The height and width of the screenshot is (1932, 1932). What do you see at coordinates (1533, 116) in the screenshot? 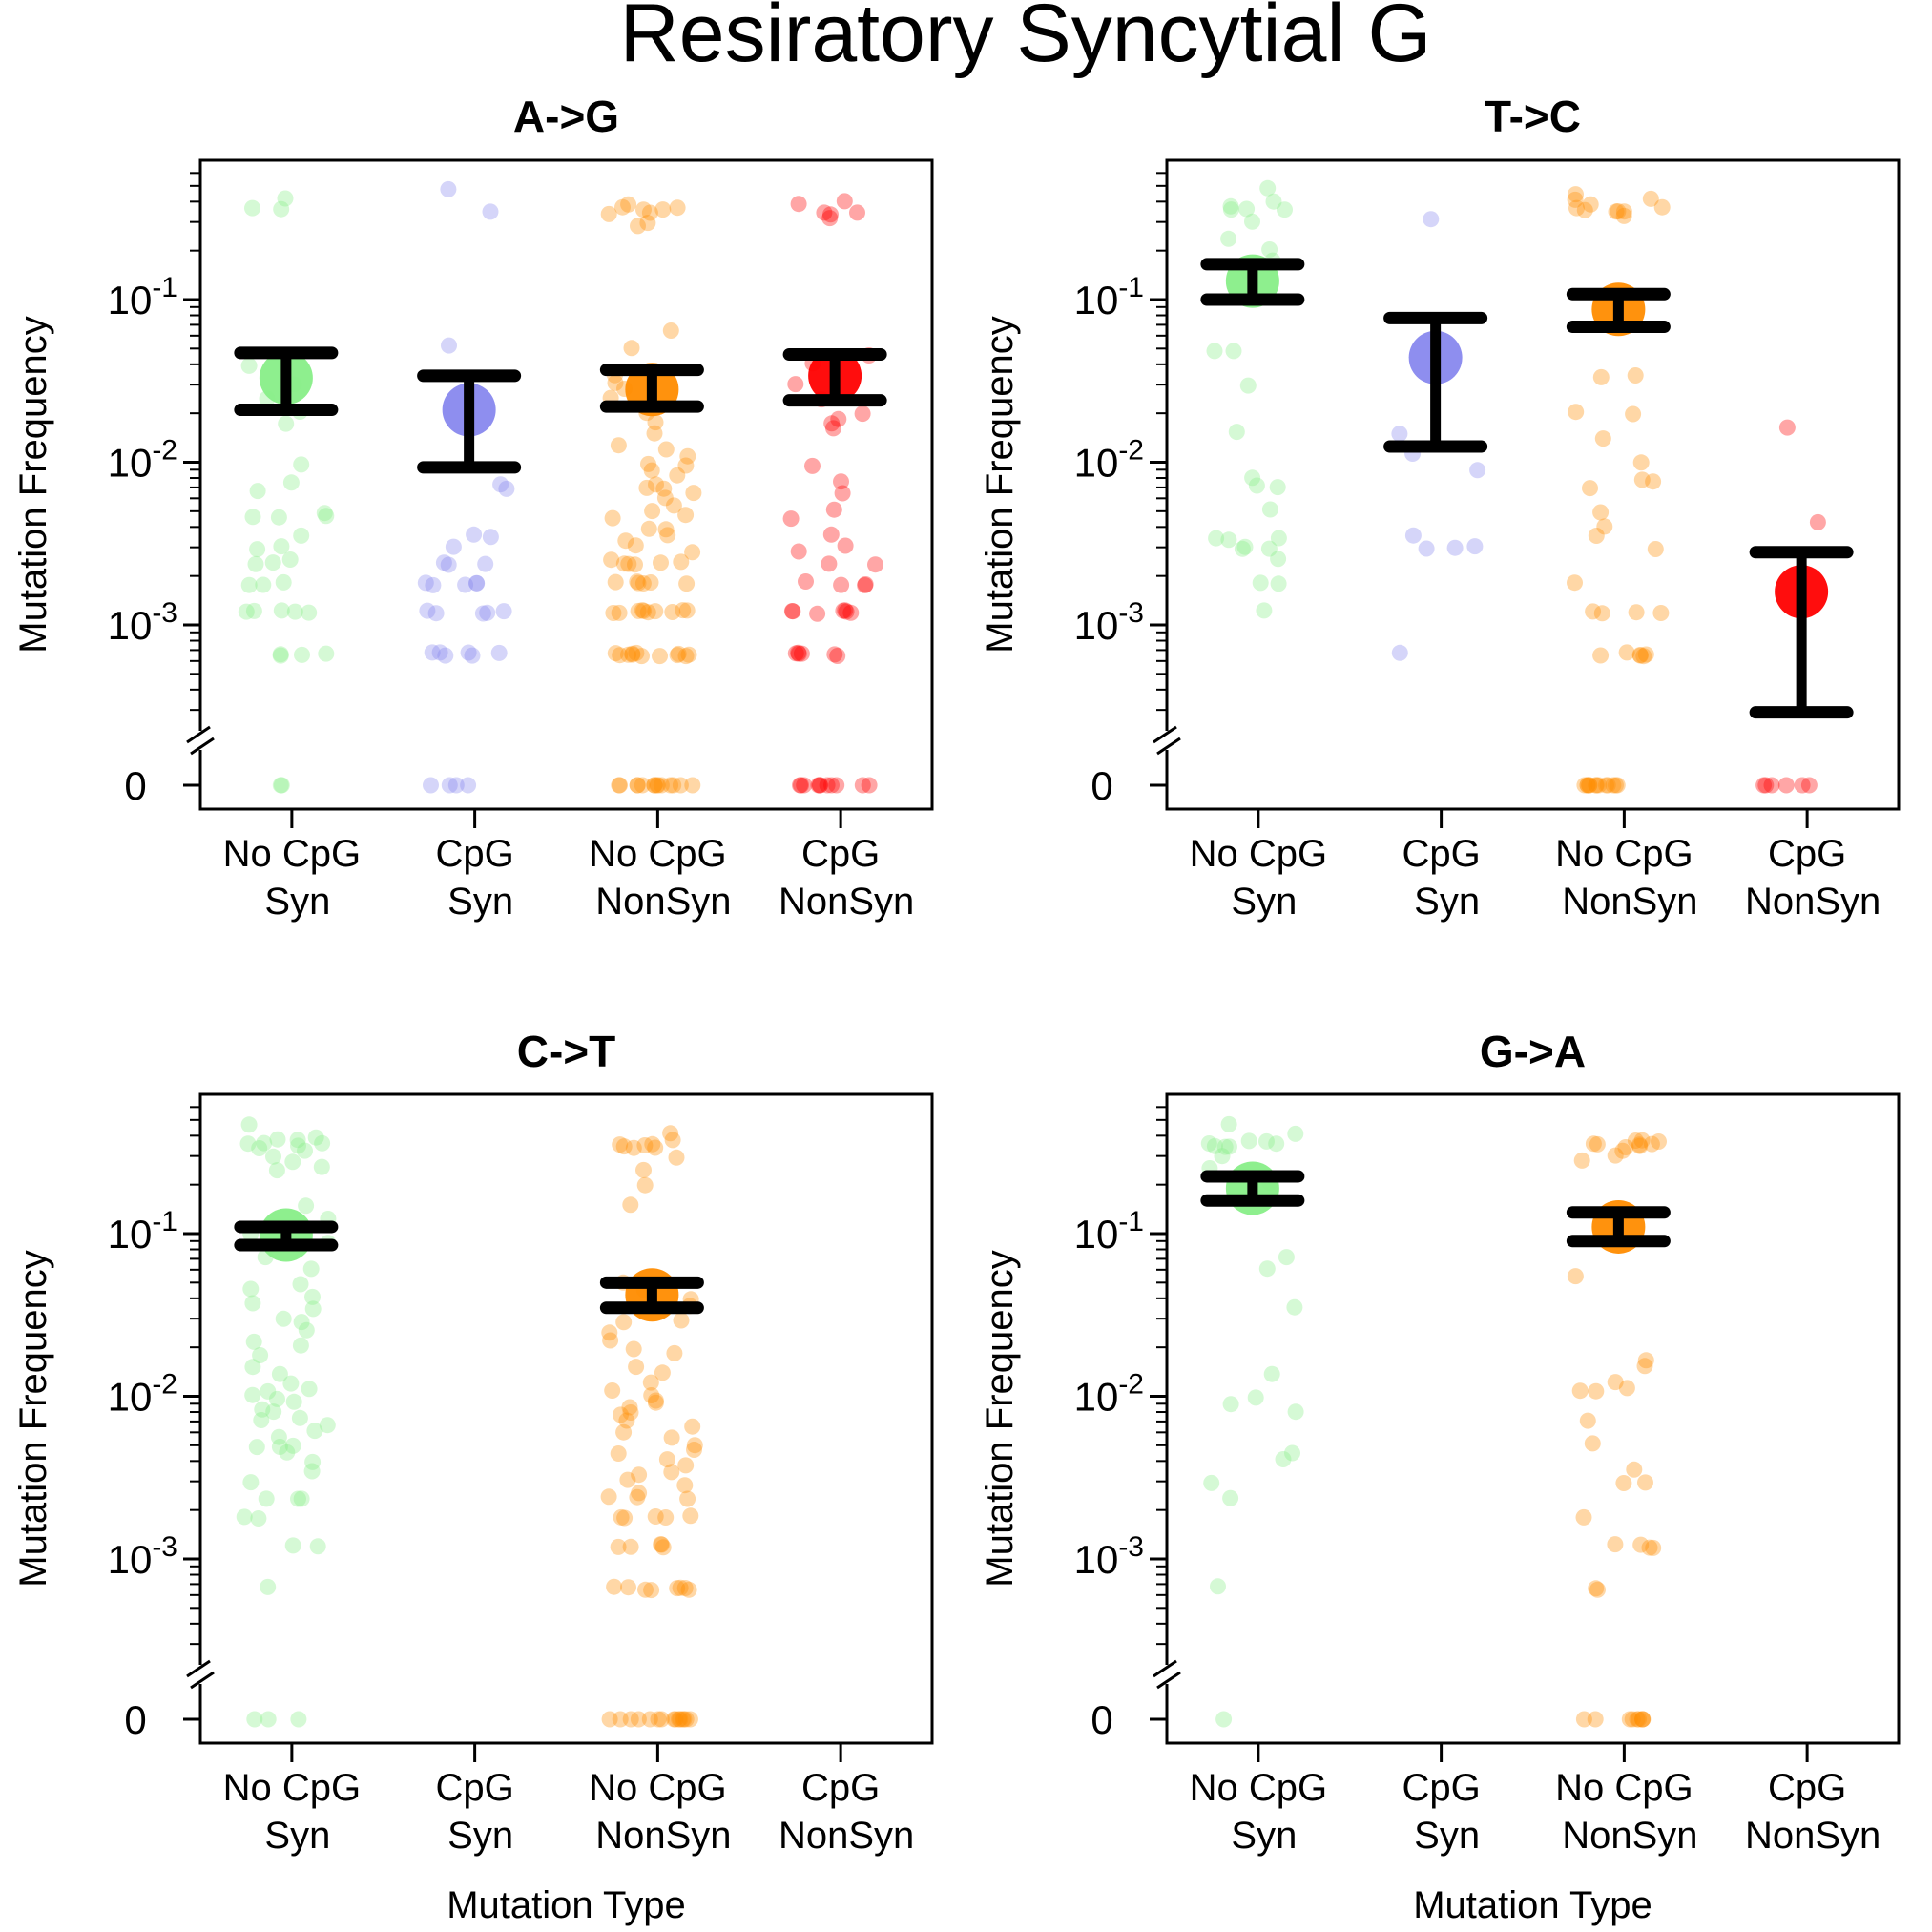
I see `panel-title: T->C` at bounding box center [1533, 116].